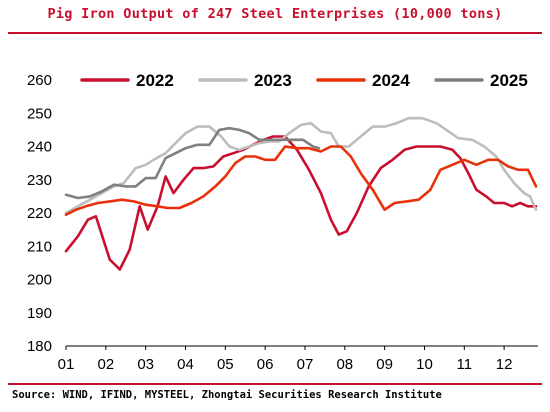 The height and width of the screenshot is (412, 550). What do you see at coordinates (424, 364) in the screenshot?
I see `x-tick-label: 10` at bounding box center [424, 364].